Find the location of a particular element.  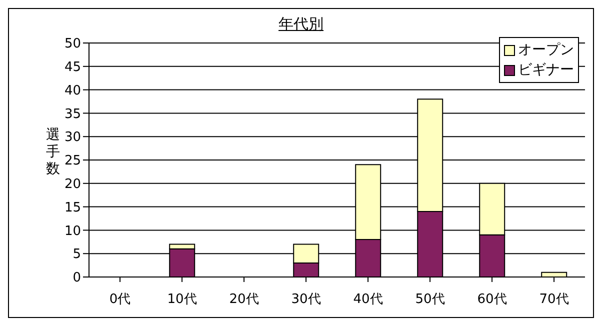

y-tick-label: 30 is located at coordinates (72, 138).